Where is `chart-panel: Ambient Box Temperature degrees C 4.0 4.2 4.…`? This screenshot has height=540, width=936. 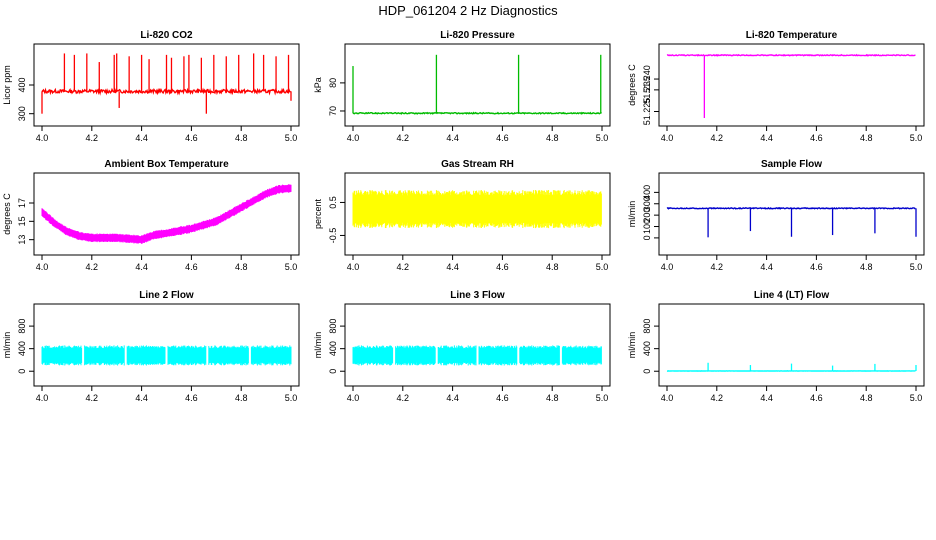 chart-panel: Ambient Box Temperature degrees C 4.0 4.2 4.… is located at coordinates (151, 215).